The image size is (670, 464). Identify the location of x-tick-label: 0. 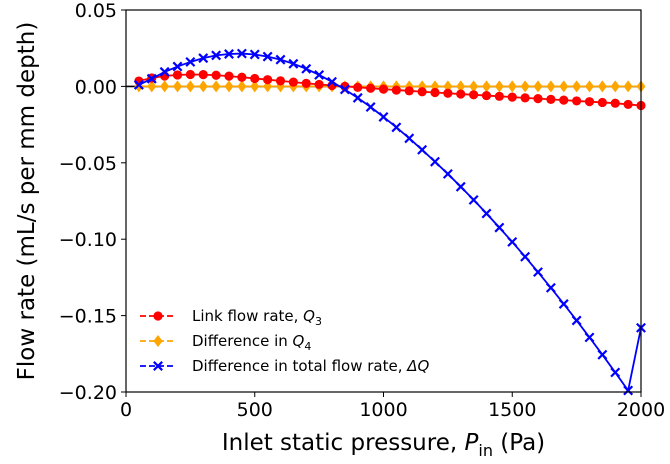
(126, 410).